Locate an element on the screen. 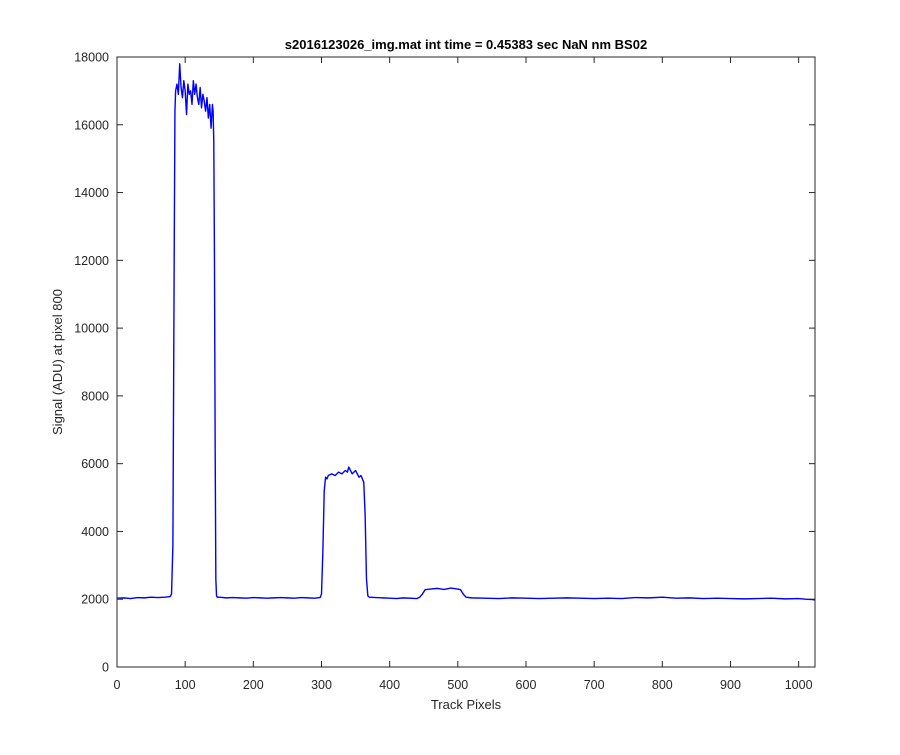 The image size is (900, 755). y-axis-label: Signal (ADU) at pixel 800 is located at coordinates (57, 362).